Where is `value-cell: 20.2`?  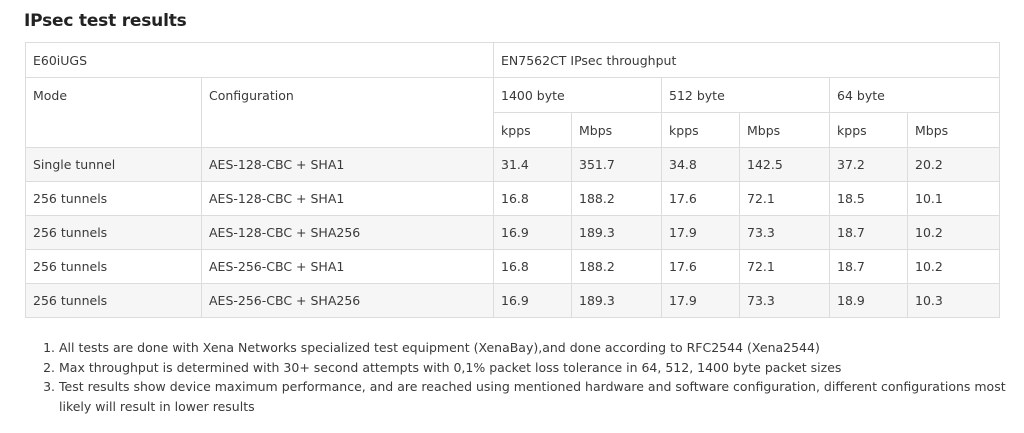 value-cell: 20.2 is located at coordinates (954, 164).